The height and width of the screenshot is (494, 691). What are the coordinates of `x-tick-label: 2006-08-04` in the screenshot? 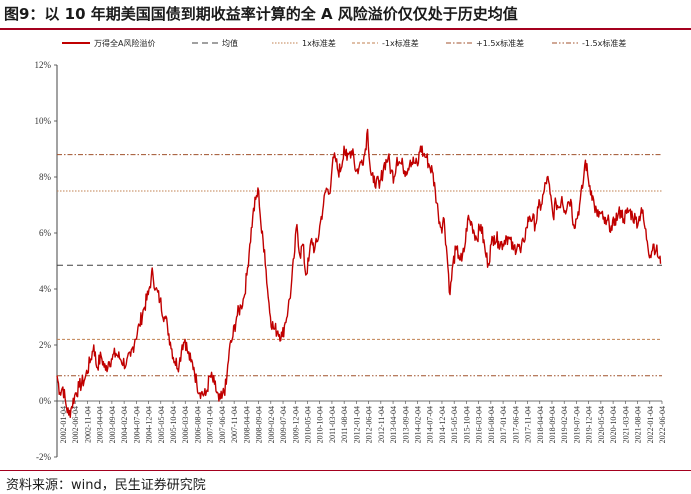 It's located at (198, 424).